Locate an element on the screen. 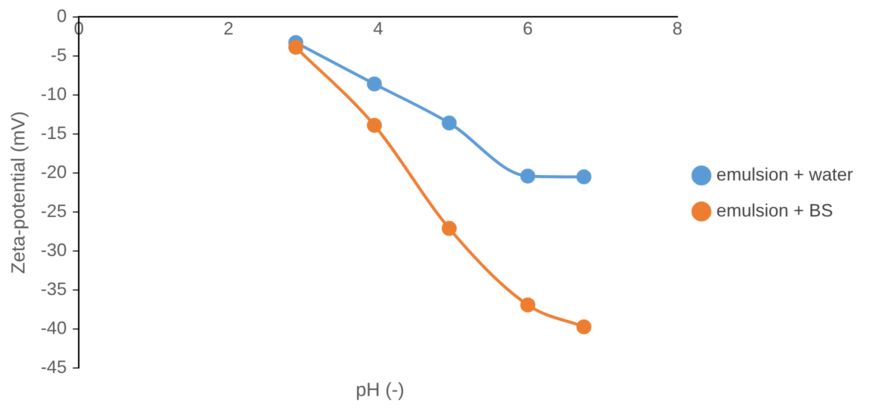  y-tick-label: -15 is located at coordinates (53, 132).